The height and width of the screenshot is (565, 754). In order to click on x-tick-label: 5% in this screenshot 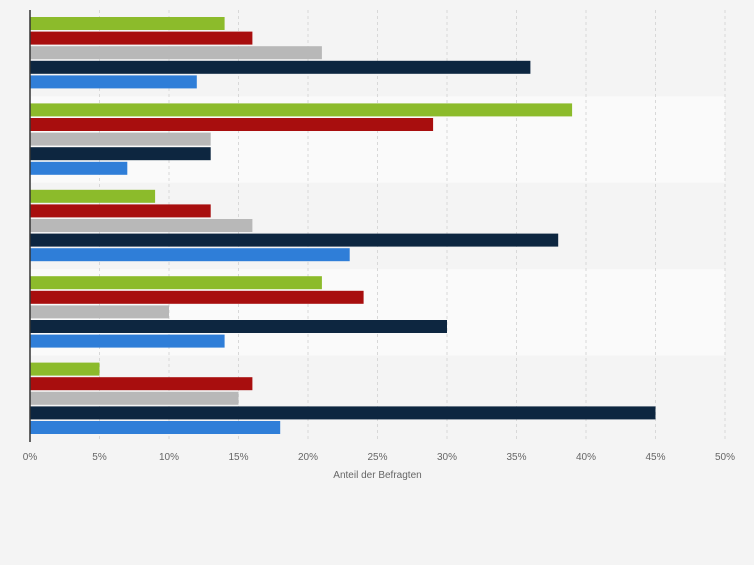, I will do `click(99, 457)`.